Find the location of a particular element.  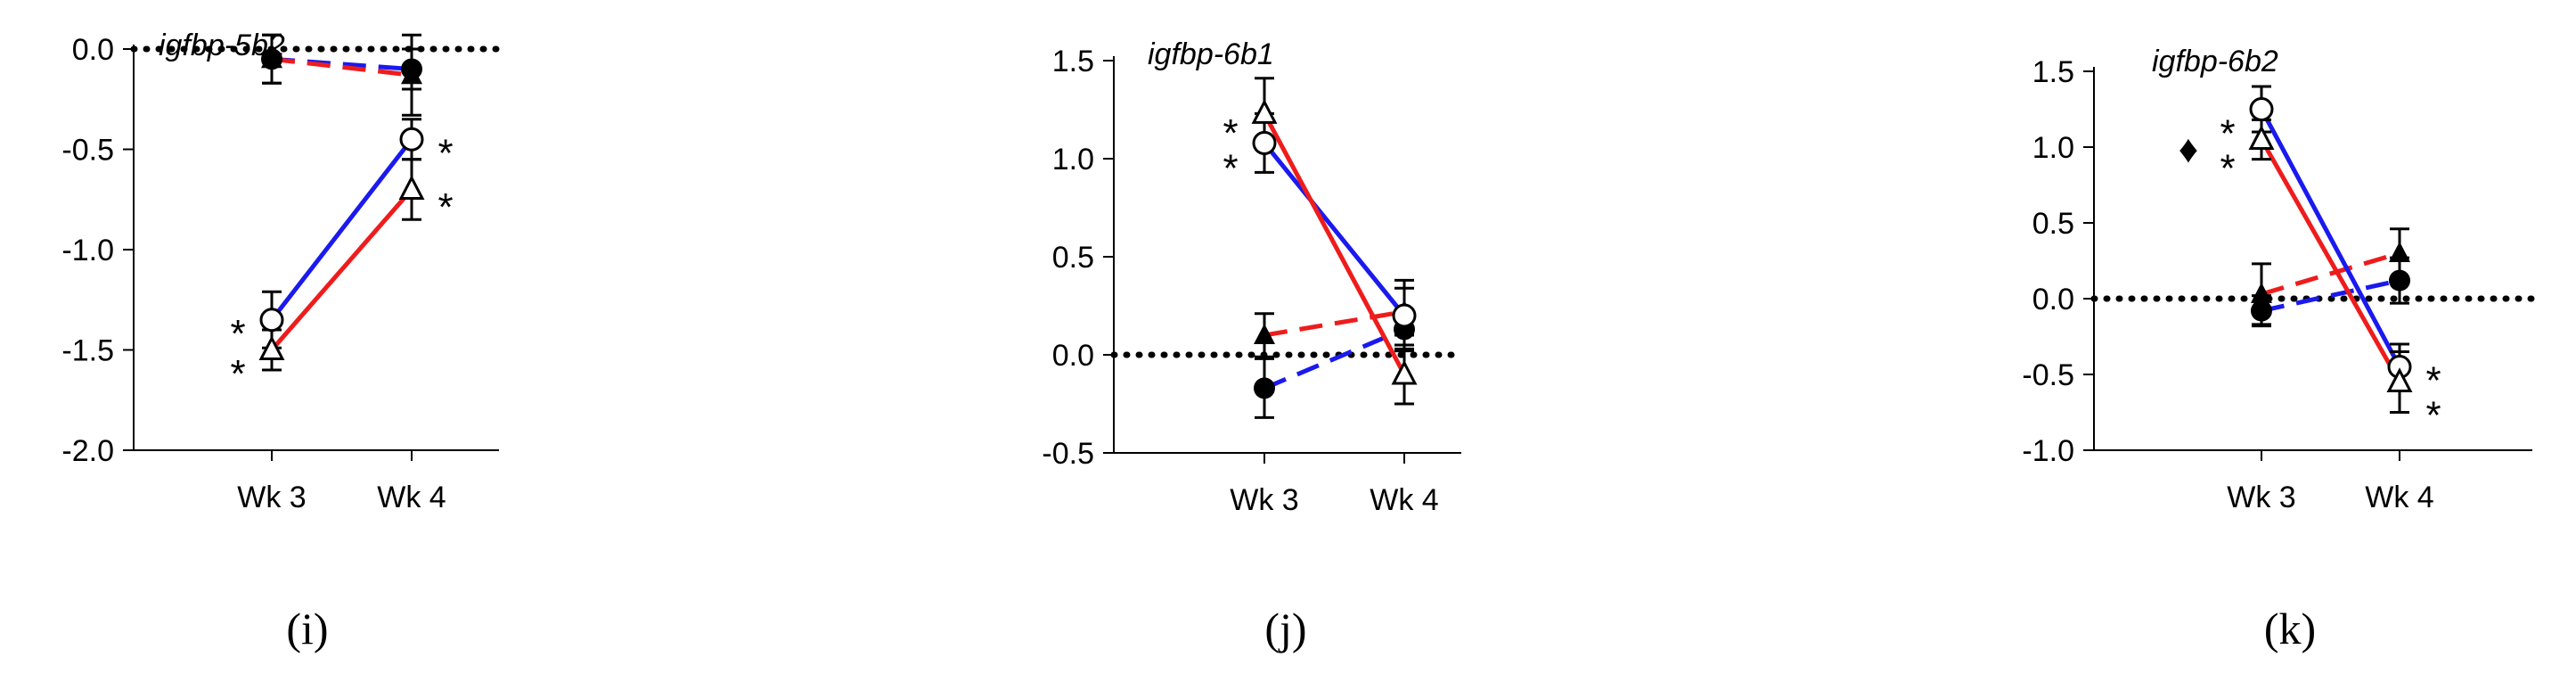

significance-mark: ♦ is located at coordinates (2188, 149).